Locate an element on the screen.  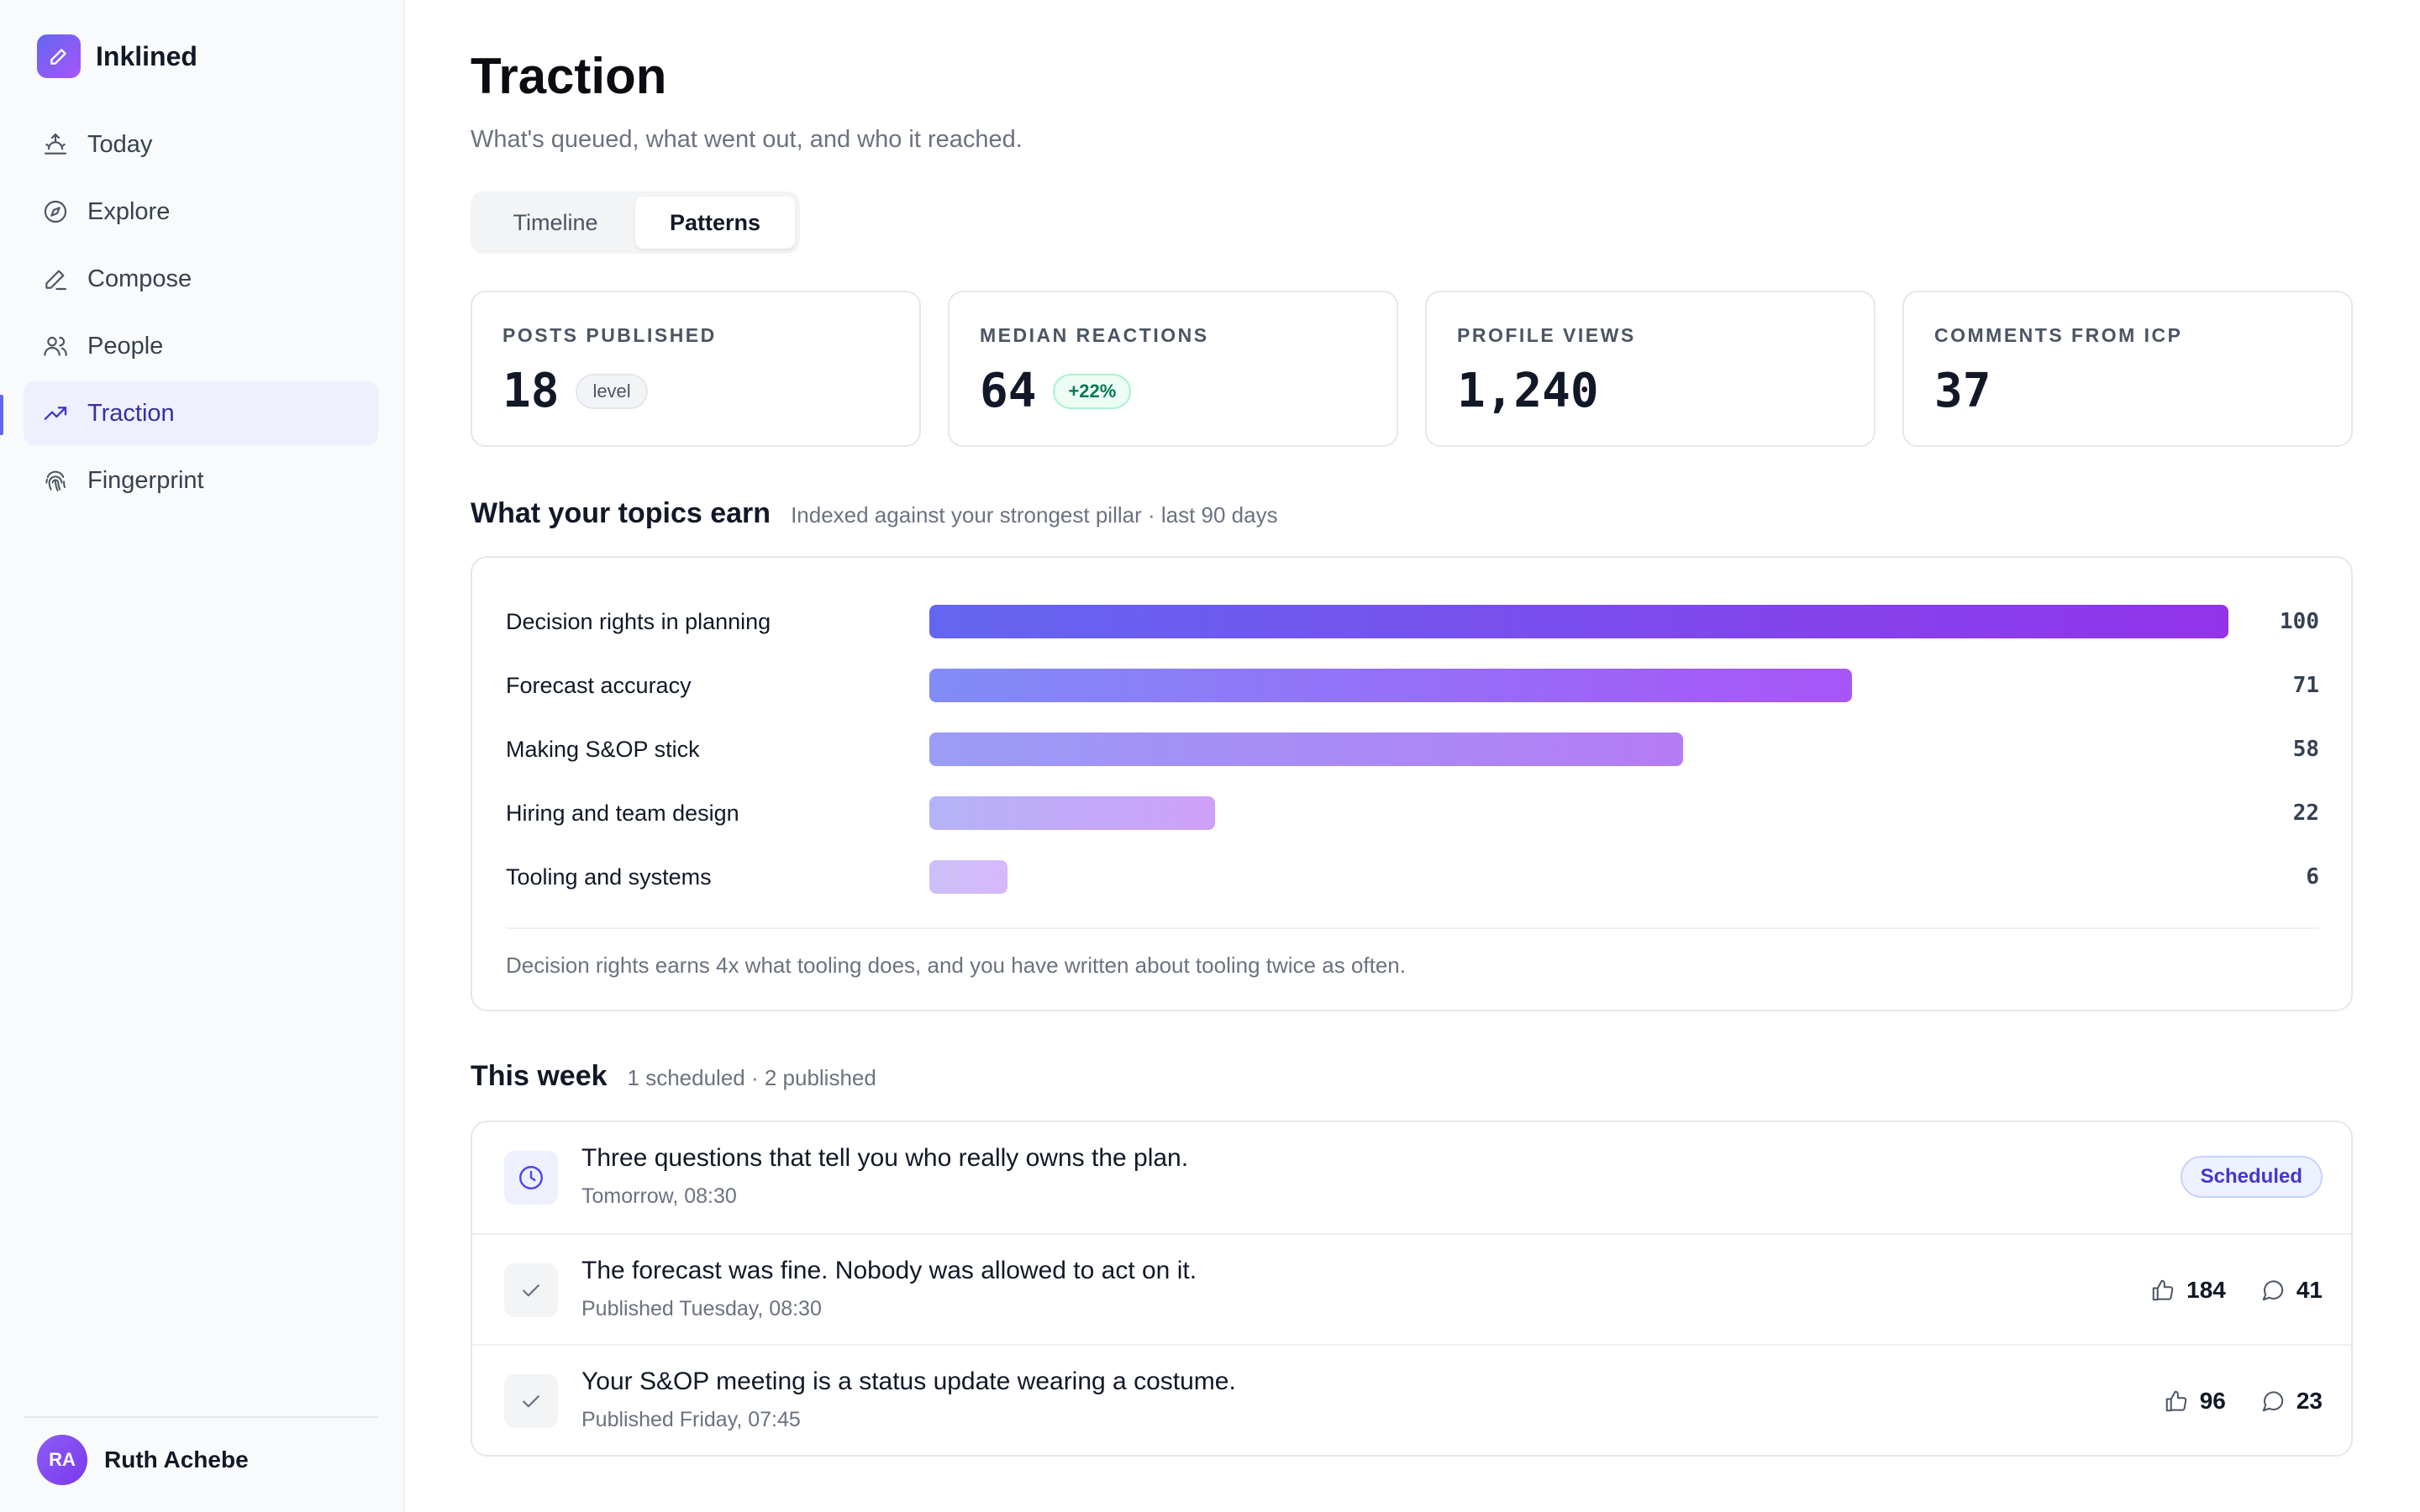
stat-label: COMMENTS FROM ICP is located at coordinates (2058, 335).